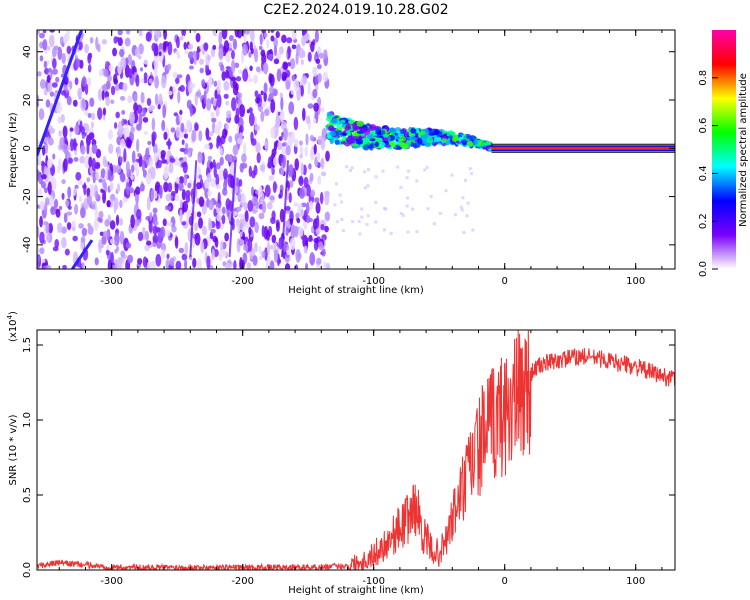  I want to click on x-tick-label: 100, so click(635, 581).